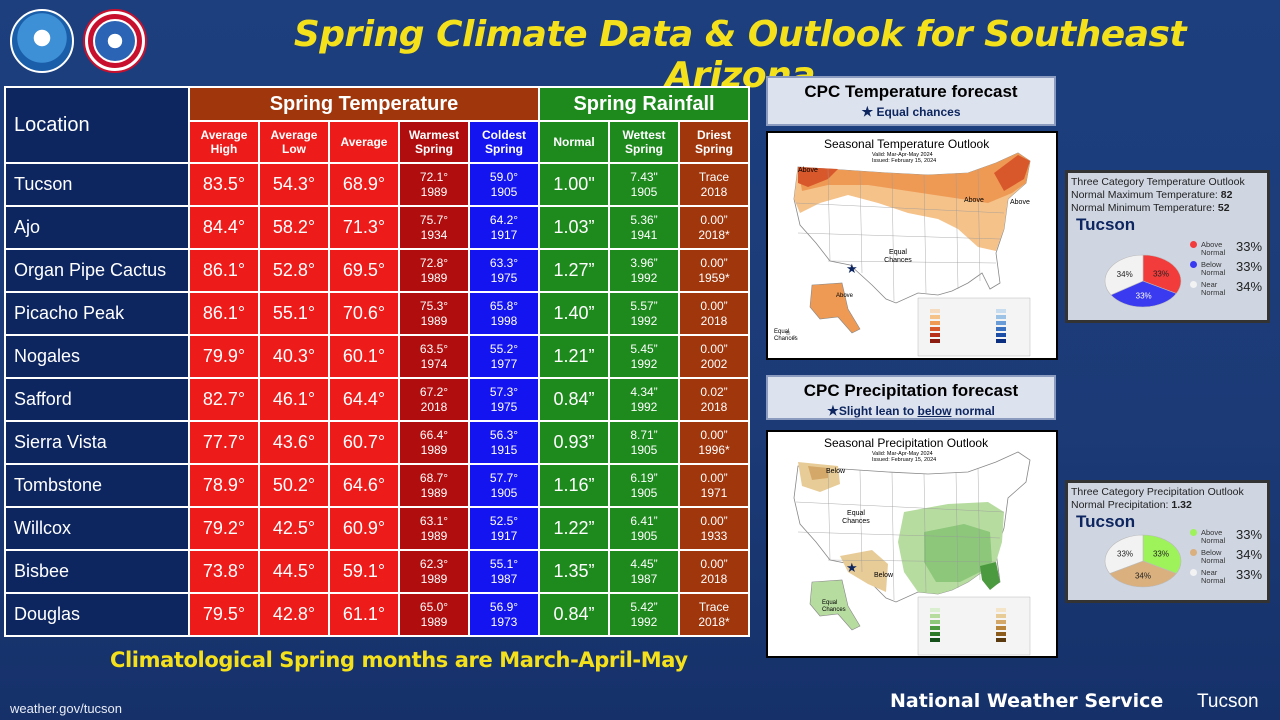  What do you see at coordinates (434, 528) in the screenshot?
I see `cell-warmest: 63.1° 1989` at bounding box center [434, 528].